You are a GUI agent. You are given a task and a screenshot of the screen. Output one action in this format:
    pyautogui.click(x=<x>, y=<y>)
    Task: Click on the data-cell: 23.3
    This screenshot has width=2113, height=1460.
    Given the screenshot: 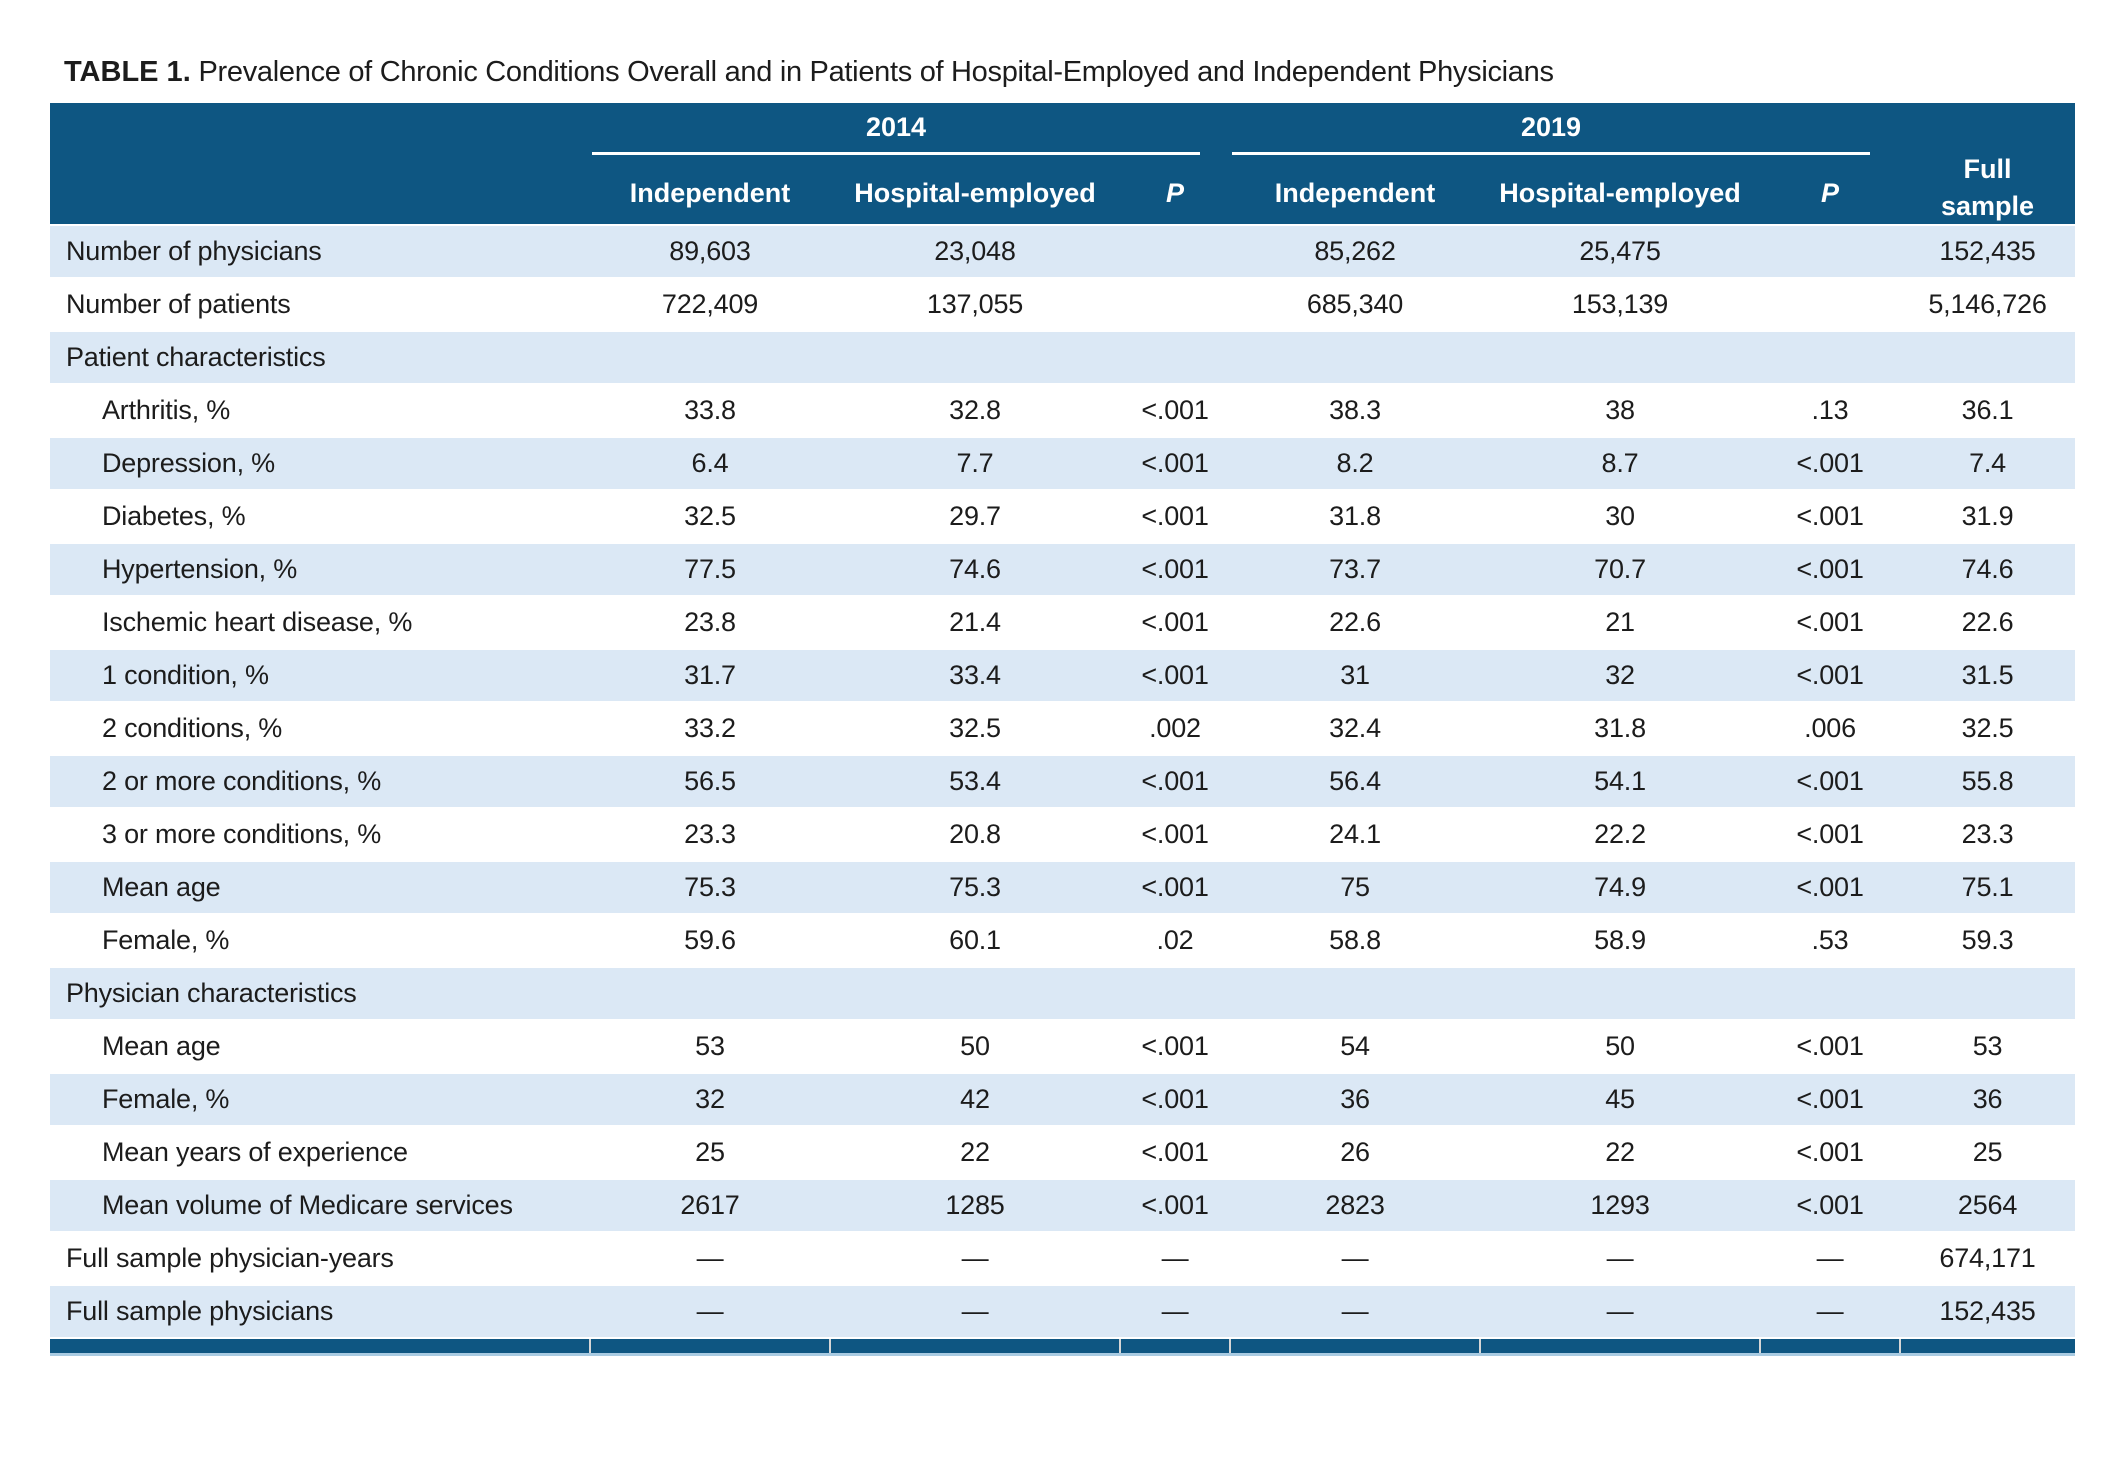 What is the action you would take?
    pyautogui.click(x=710, y=834)
    